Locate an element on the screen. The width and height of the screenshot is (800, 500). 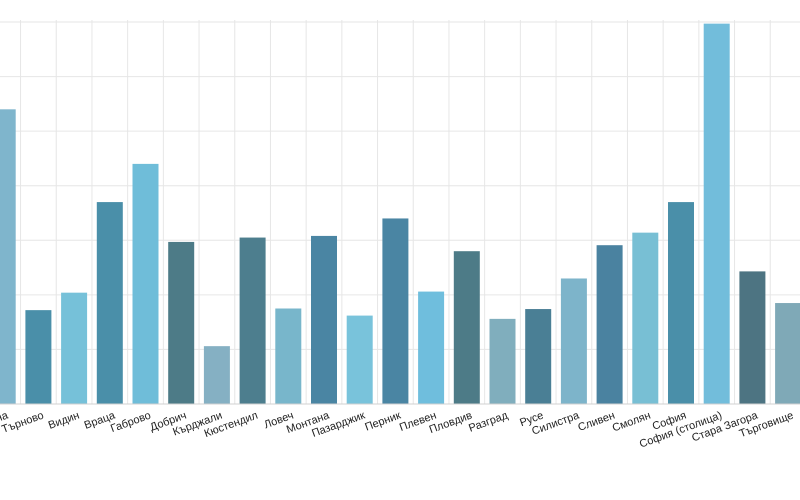
x-tick-label: Разград is located at coordinates (488, 421).